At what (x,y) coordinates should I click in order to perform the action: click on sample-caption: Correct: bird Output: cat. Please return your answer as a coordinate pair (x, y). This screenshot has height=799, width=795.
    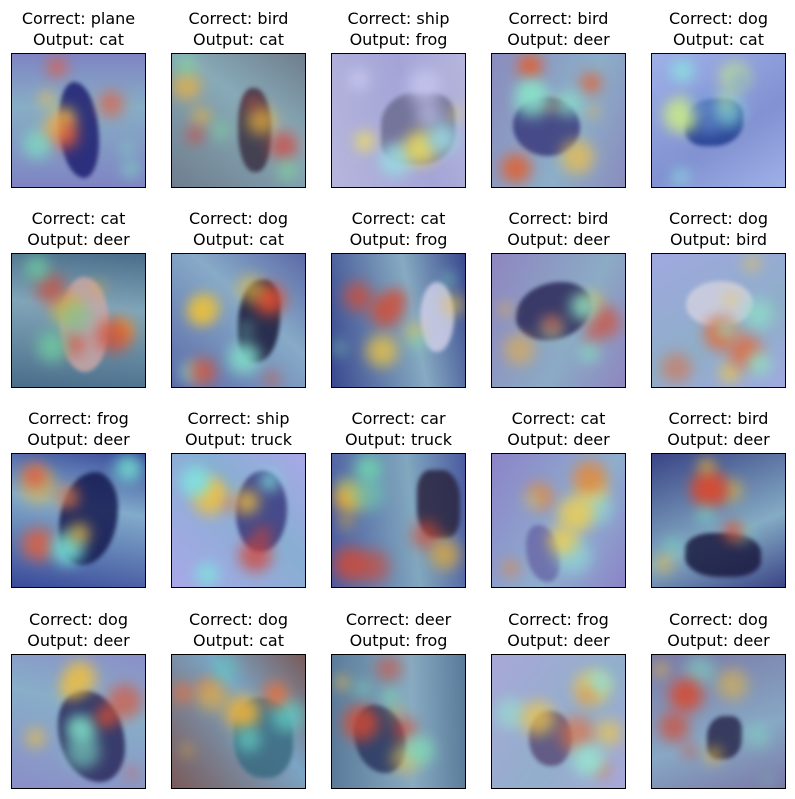
    Looking at the image, I should click on (238, 29).